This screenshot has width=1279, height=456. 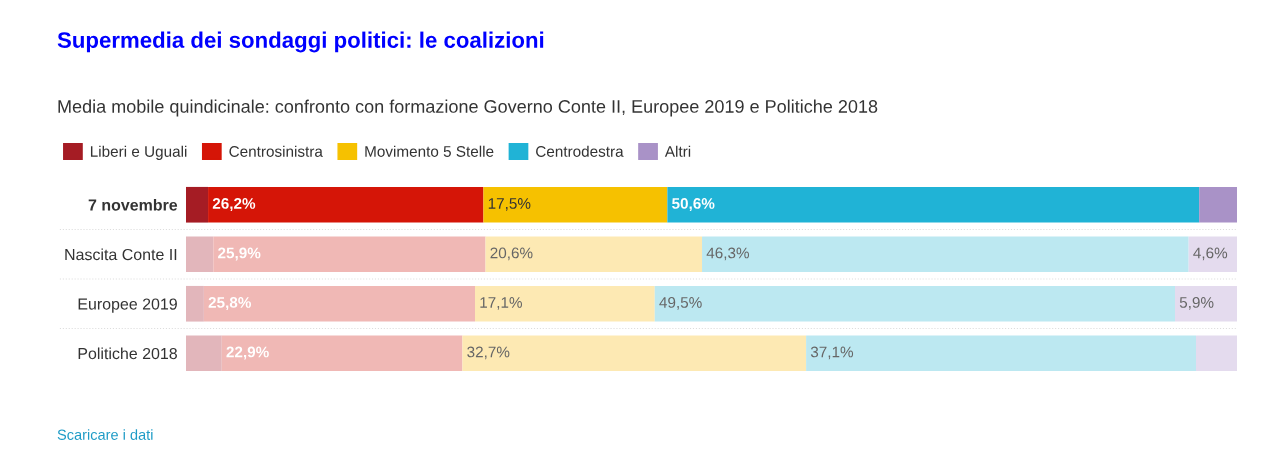 I want to click on y-tick-label: Politiche 2018, so click(x=127, y=353).